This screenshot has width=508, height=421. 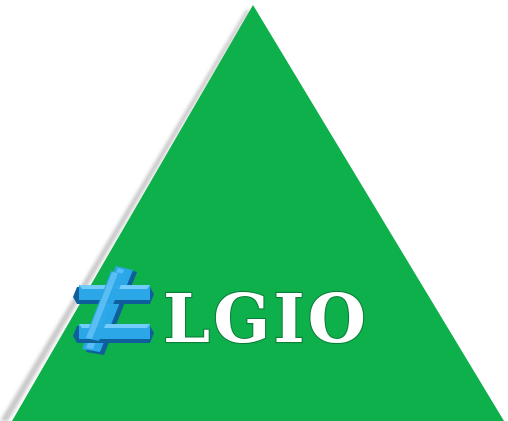 What do you see at coordinates (113, 310) in the screenshot?
I see `not-equal-sign-icon` at bounding box center [113, 310].